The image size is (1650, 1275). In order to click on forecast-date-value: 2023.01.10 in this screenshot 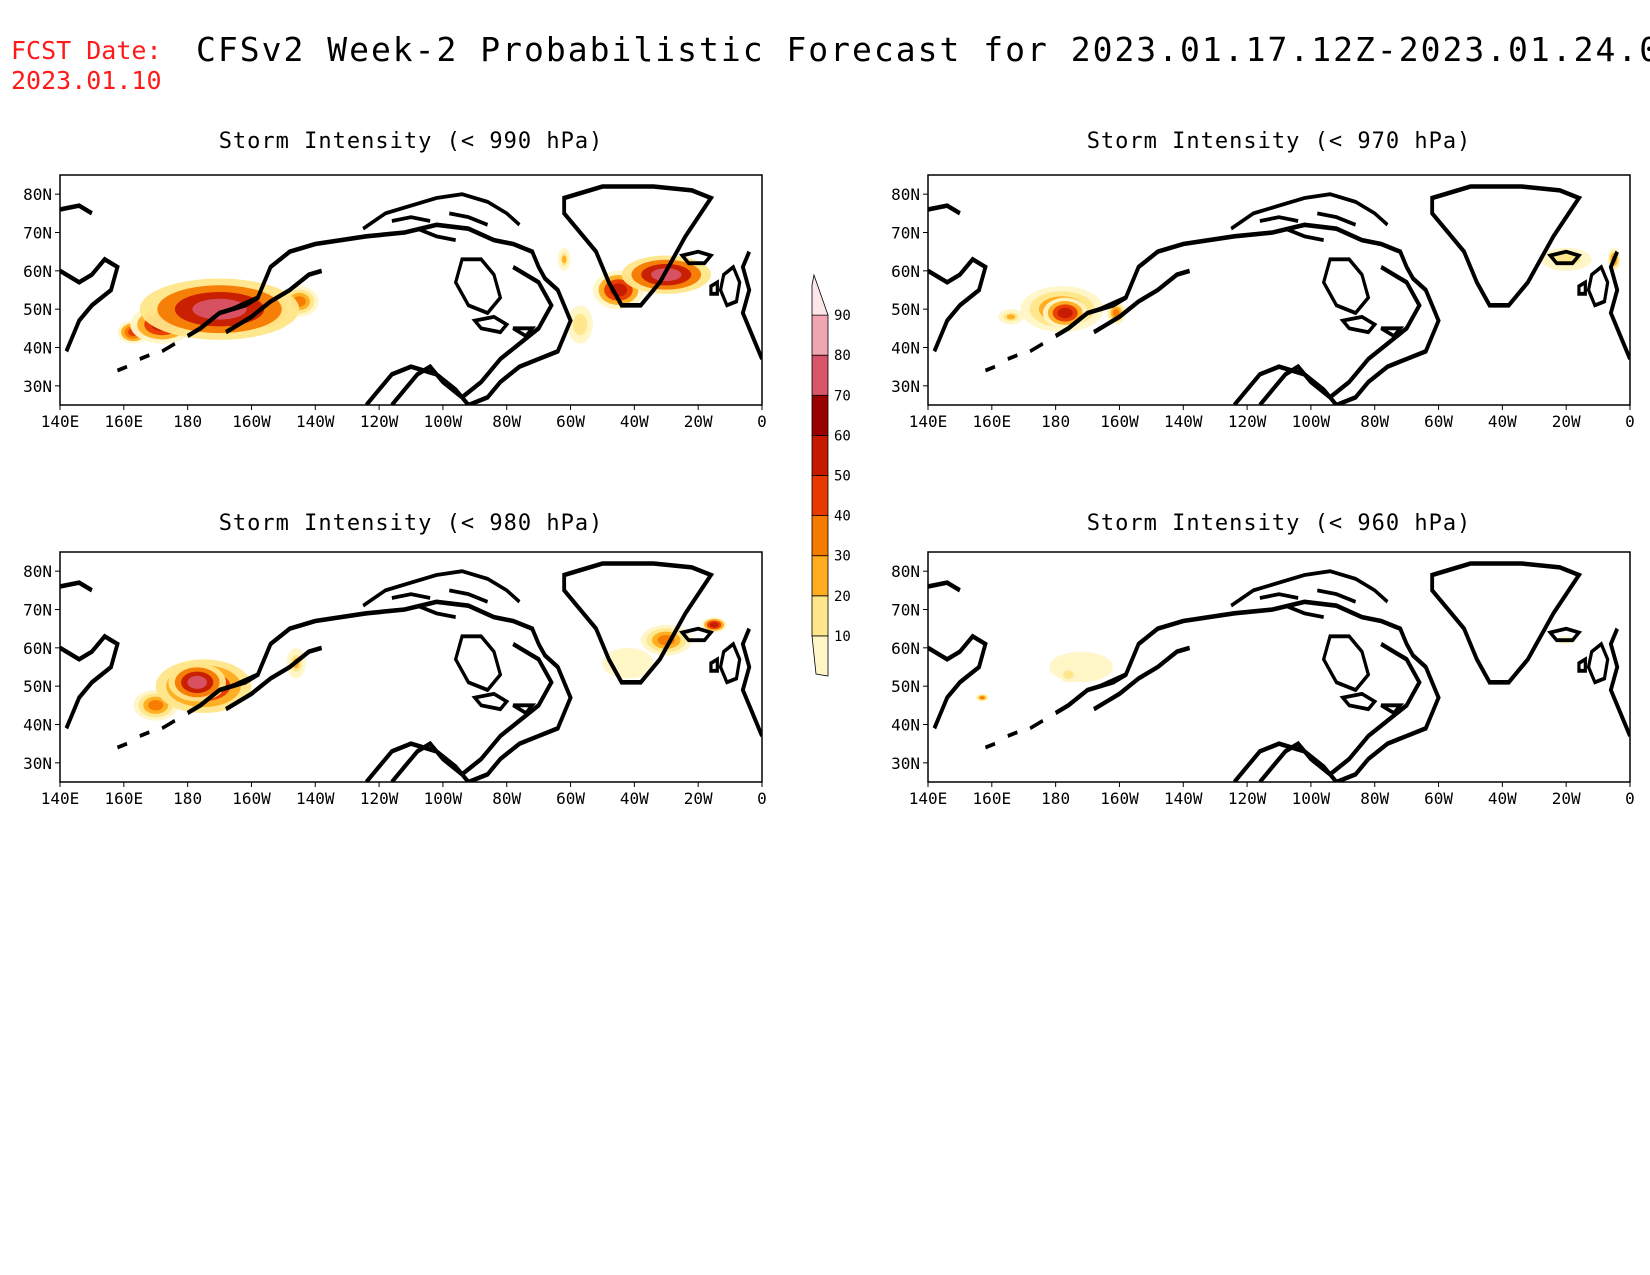, I will do `click(86, 80)`.